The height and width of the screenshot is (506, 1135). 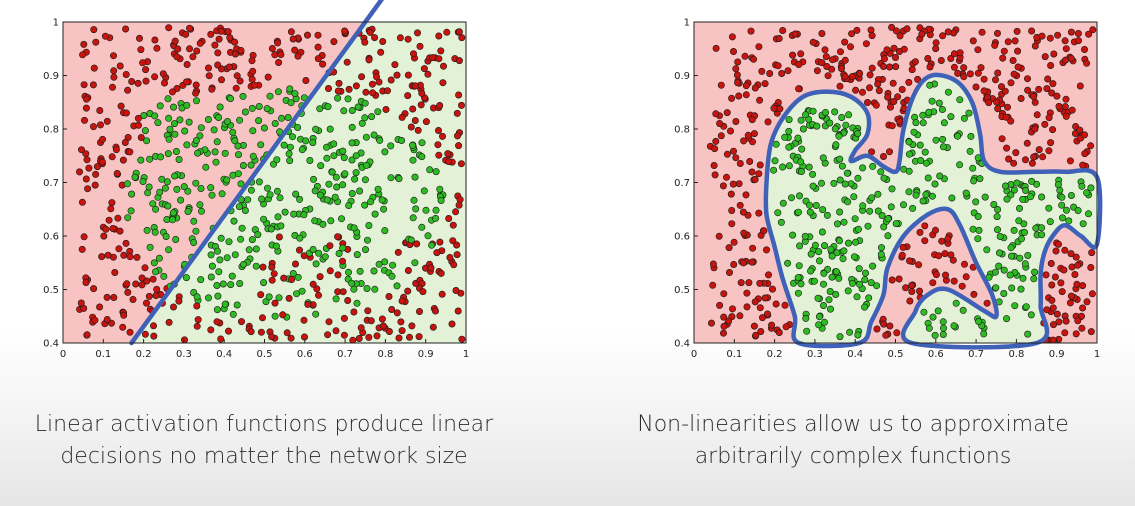 What do you see at coordinates (682, 344) in the screenshot?
I see `y-tick-label: 0.4` at bounding box center [682, 344].